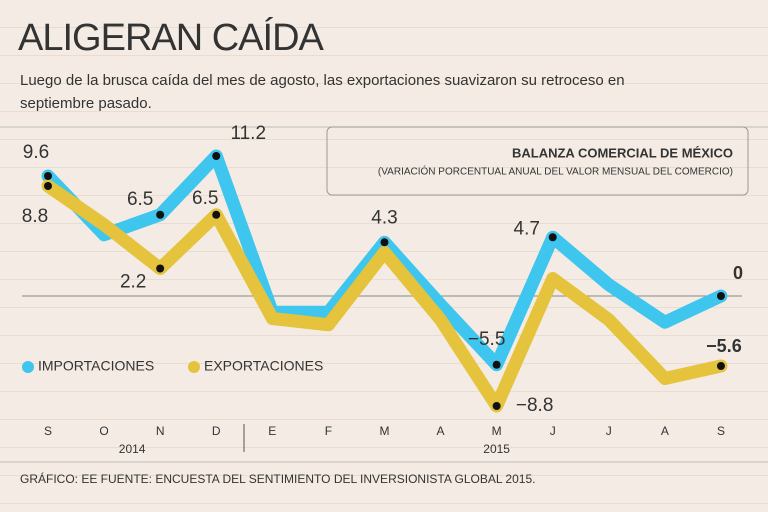 The image size is (768, 512). I want to click on value-label: −8.8, so click(535, 405).